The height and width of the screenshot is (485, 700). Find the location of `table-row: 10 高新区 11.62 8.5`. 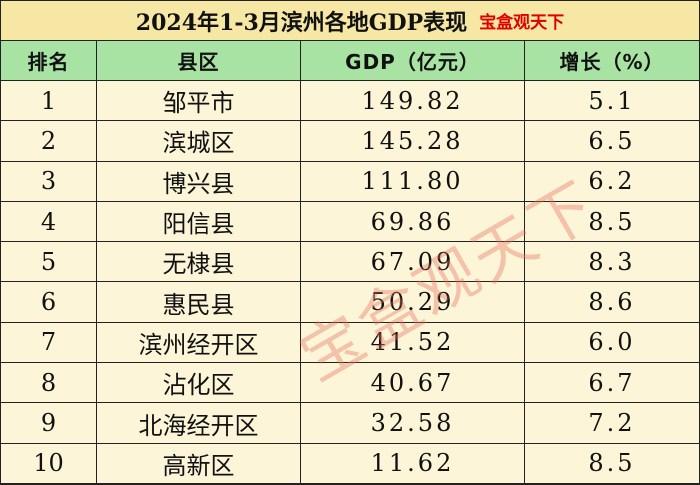

table-row: 10 高新区 11.62 8.5 is located at coordinates (350, 463).